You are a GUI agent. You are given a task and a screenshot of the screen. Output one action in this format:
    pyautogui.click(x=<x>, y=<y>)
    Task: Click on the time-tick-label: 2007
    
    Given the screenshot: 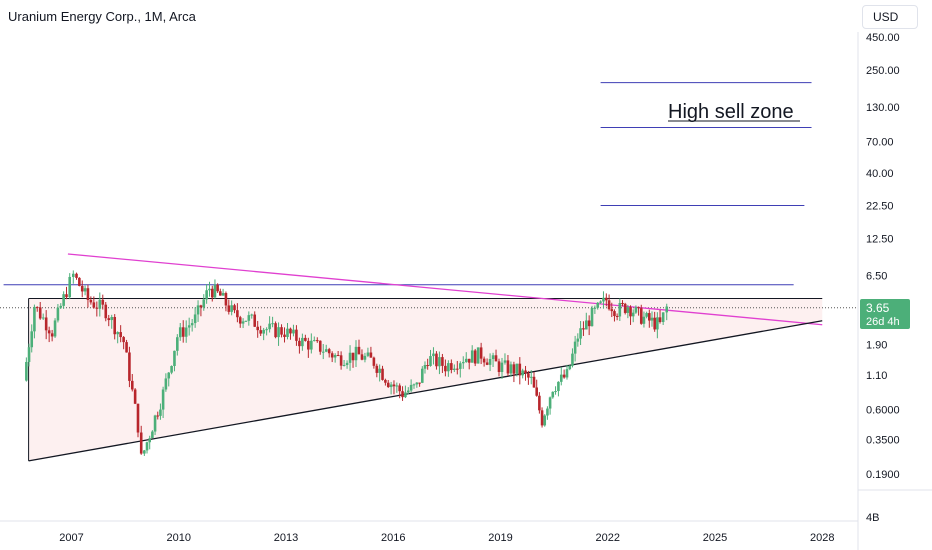 What is the action you would take?
    pyautogui.click(x=71, y=538)
    